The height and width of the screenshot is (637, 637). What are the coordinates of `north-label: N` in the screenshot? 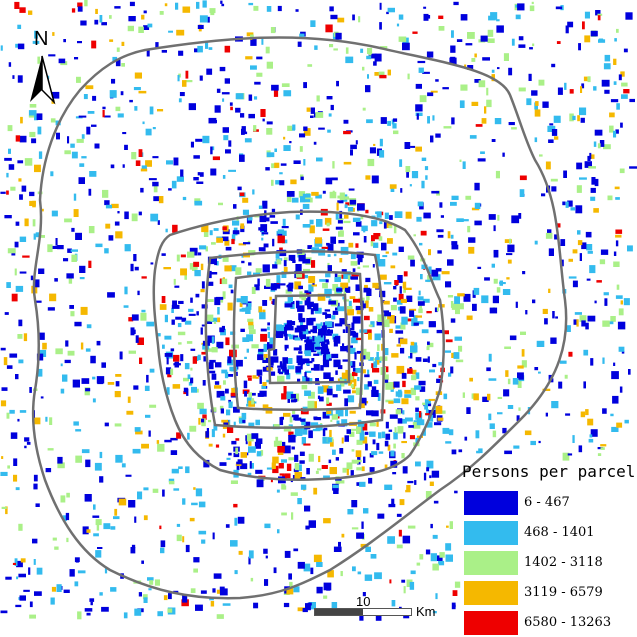 It's located at (41, 39).